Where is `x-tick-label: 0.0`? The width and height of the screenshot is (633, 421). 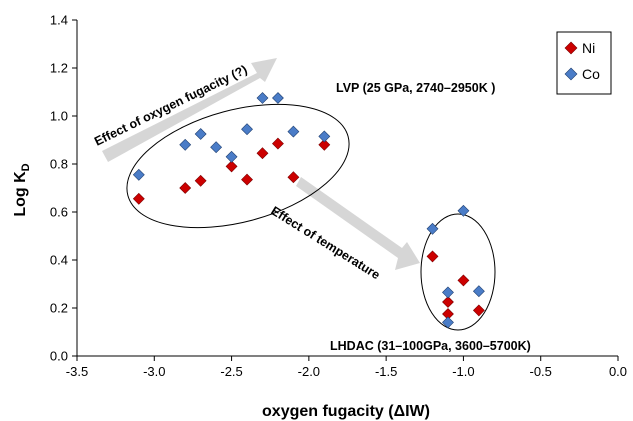
x-tick-label: 0.0 is located at coordinates (618, 371).